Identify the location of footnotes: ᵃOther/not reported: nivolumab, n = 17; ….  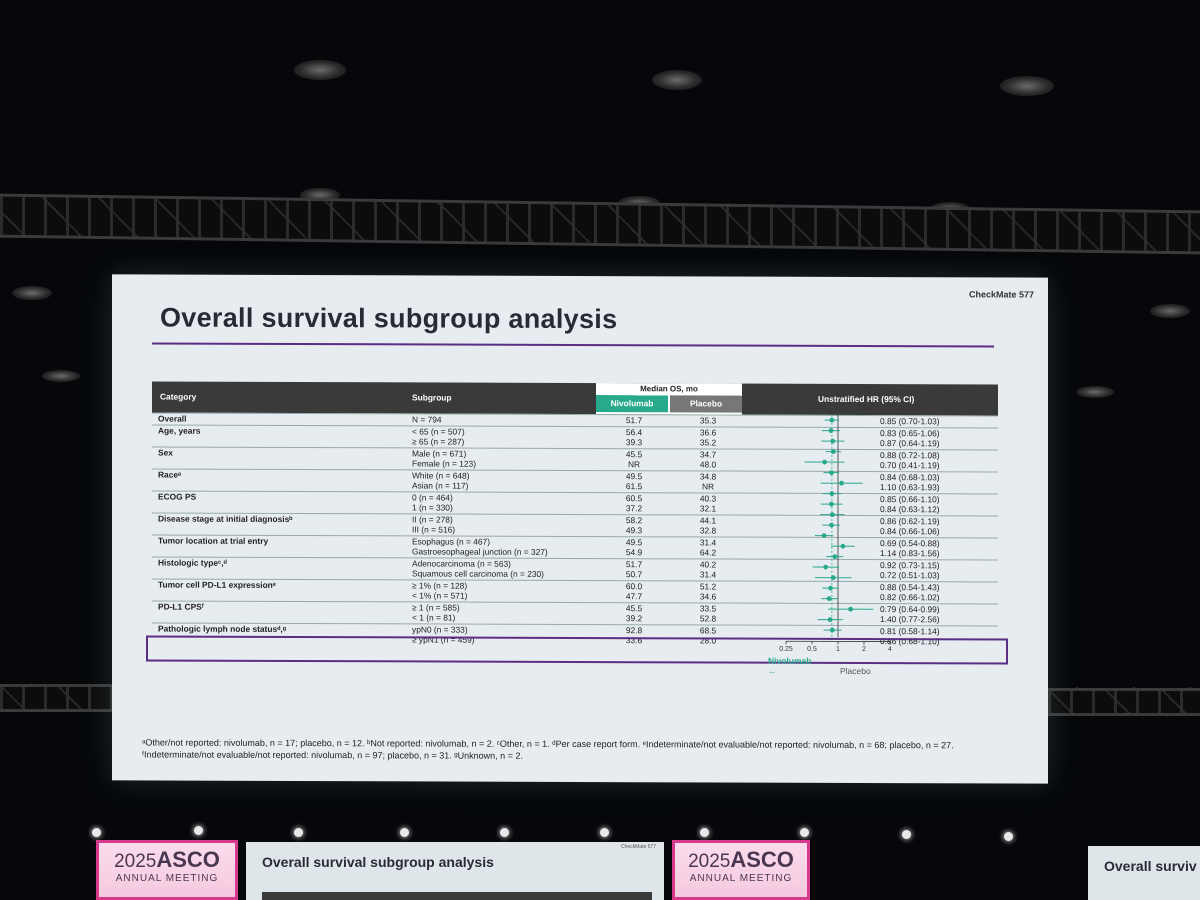
(548, 749).